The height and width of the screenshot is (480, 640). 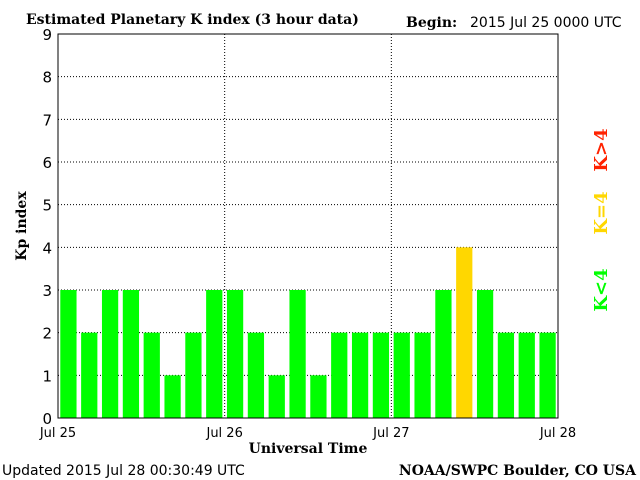 I want to click on legend-k-equal-4: K=4, so click(x=601, y=212).